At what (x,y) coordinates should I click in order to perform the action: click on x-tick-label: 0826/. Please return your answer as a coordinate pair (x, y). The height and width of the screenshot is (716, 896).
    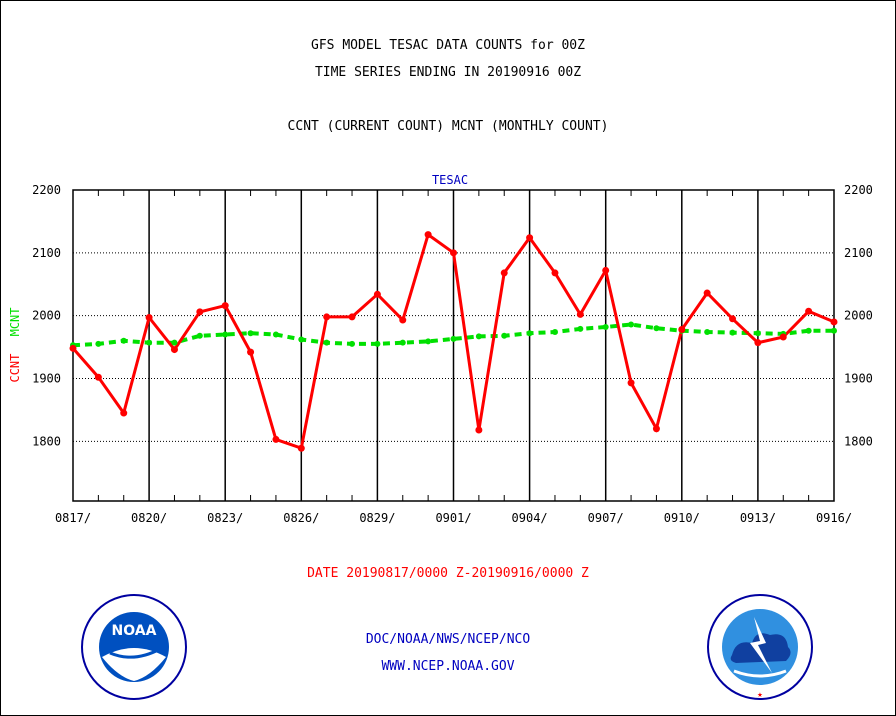
    Looking at the image, I should click on (301, 518).